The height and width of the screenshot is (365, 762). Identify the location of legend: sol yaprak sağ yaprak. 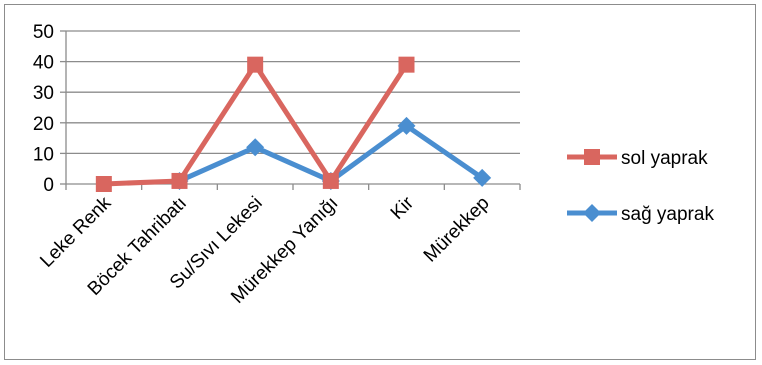
(640, 186).